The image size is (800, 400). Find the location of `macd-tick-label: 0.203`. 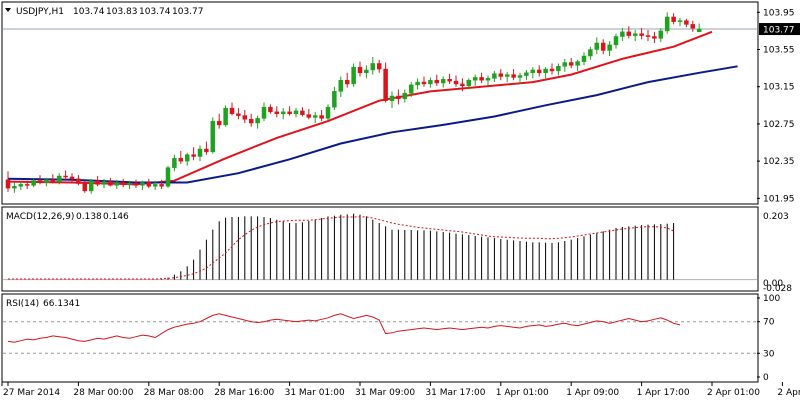

macd-tick-label: 0.203 is located at coordinates (776, 217).